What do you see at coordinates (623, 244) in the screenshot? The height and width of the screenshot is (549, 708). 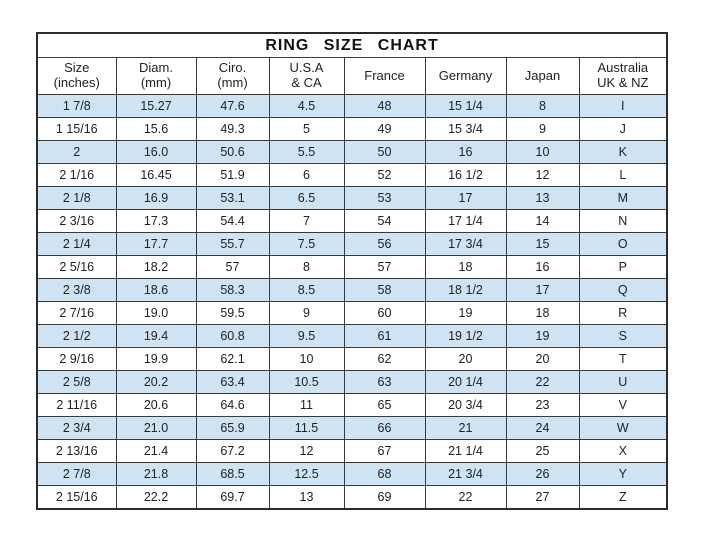 I see `cell-australia_uk_nz: O` at bounding box center [623, 244].